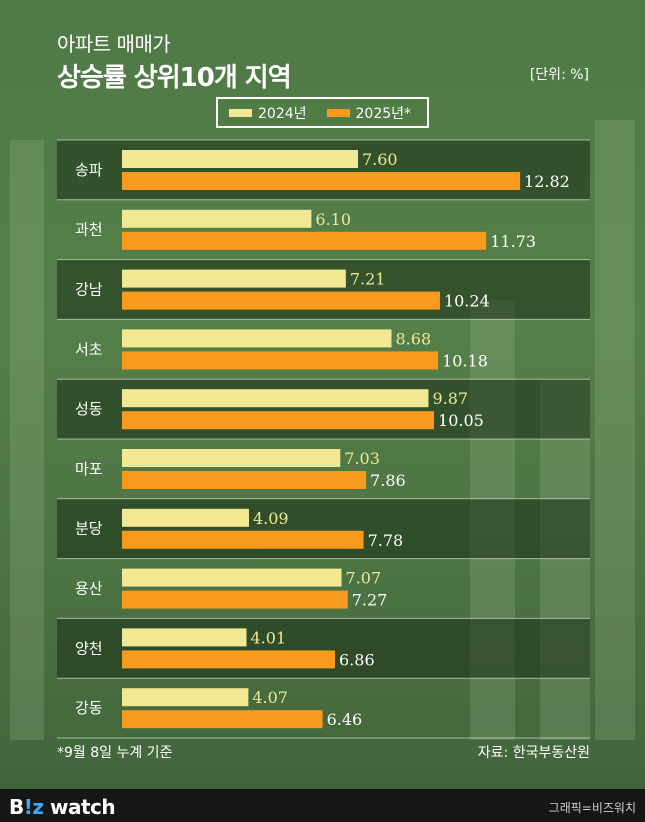 The width and height of the screenshot is (645, 822). I want to click on legend: 2024년 2025년*, so click(322, 112).